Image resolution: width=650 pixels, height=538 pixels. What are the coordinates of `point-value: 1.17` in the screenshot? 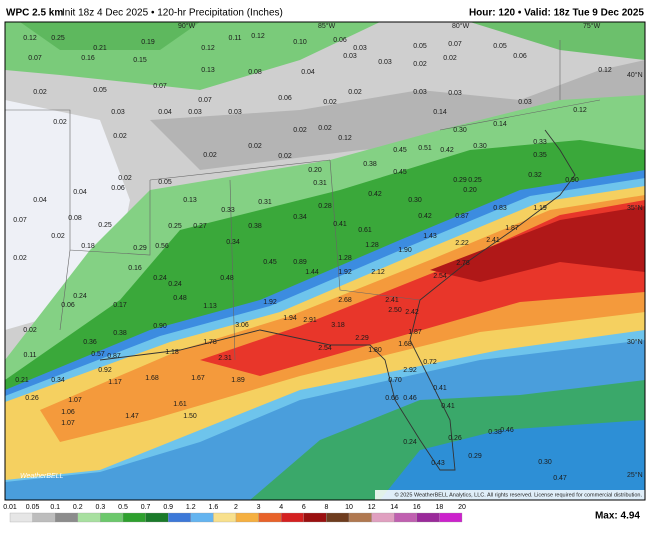 It's located at (115, 382).